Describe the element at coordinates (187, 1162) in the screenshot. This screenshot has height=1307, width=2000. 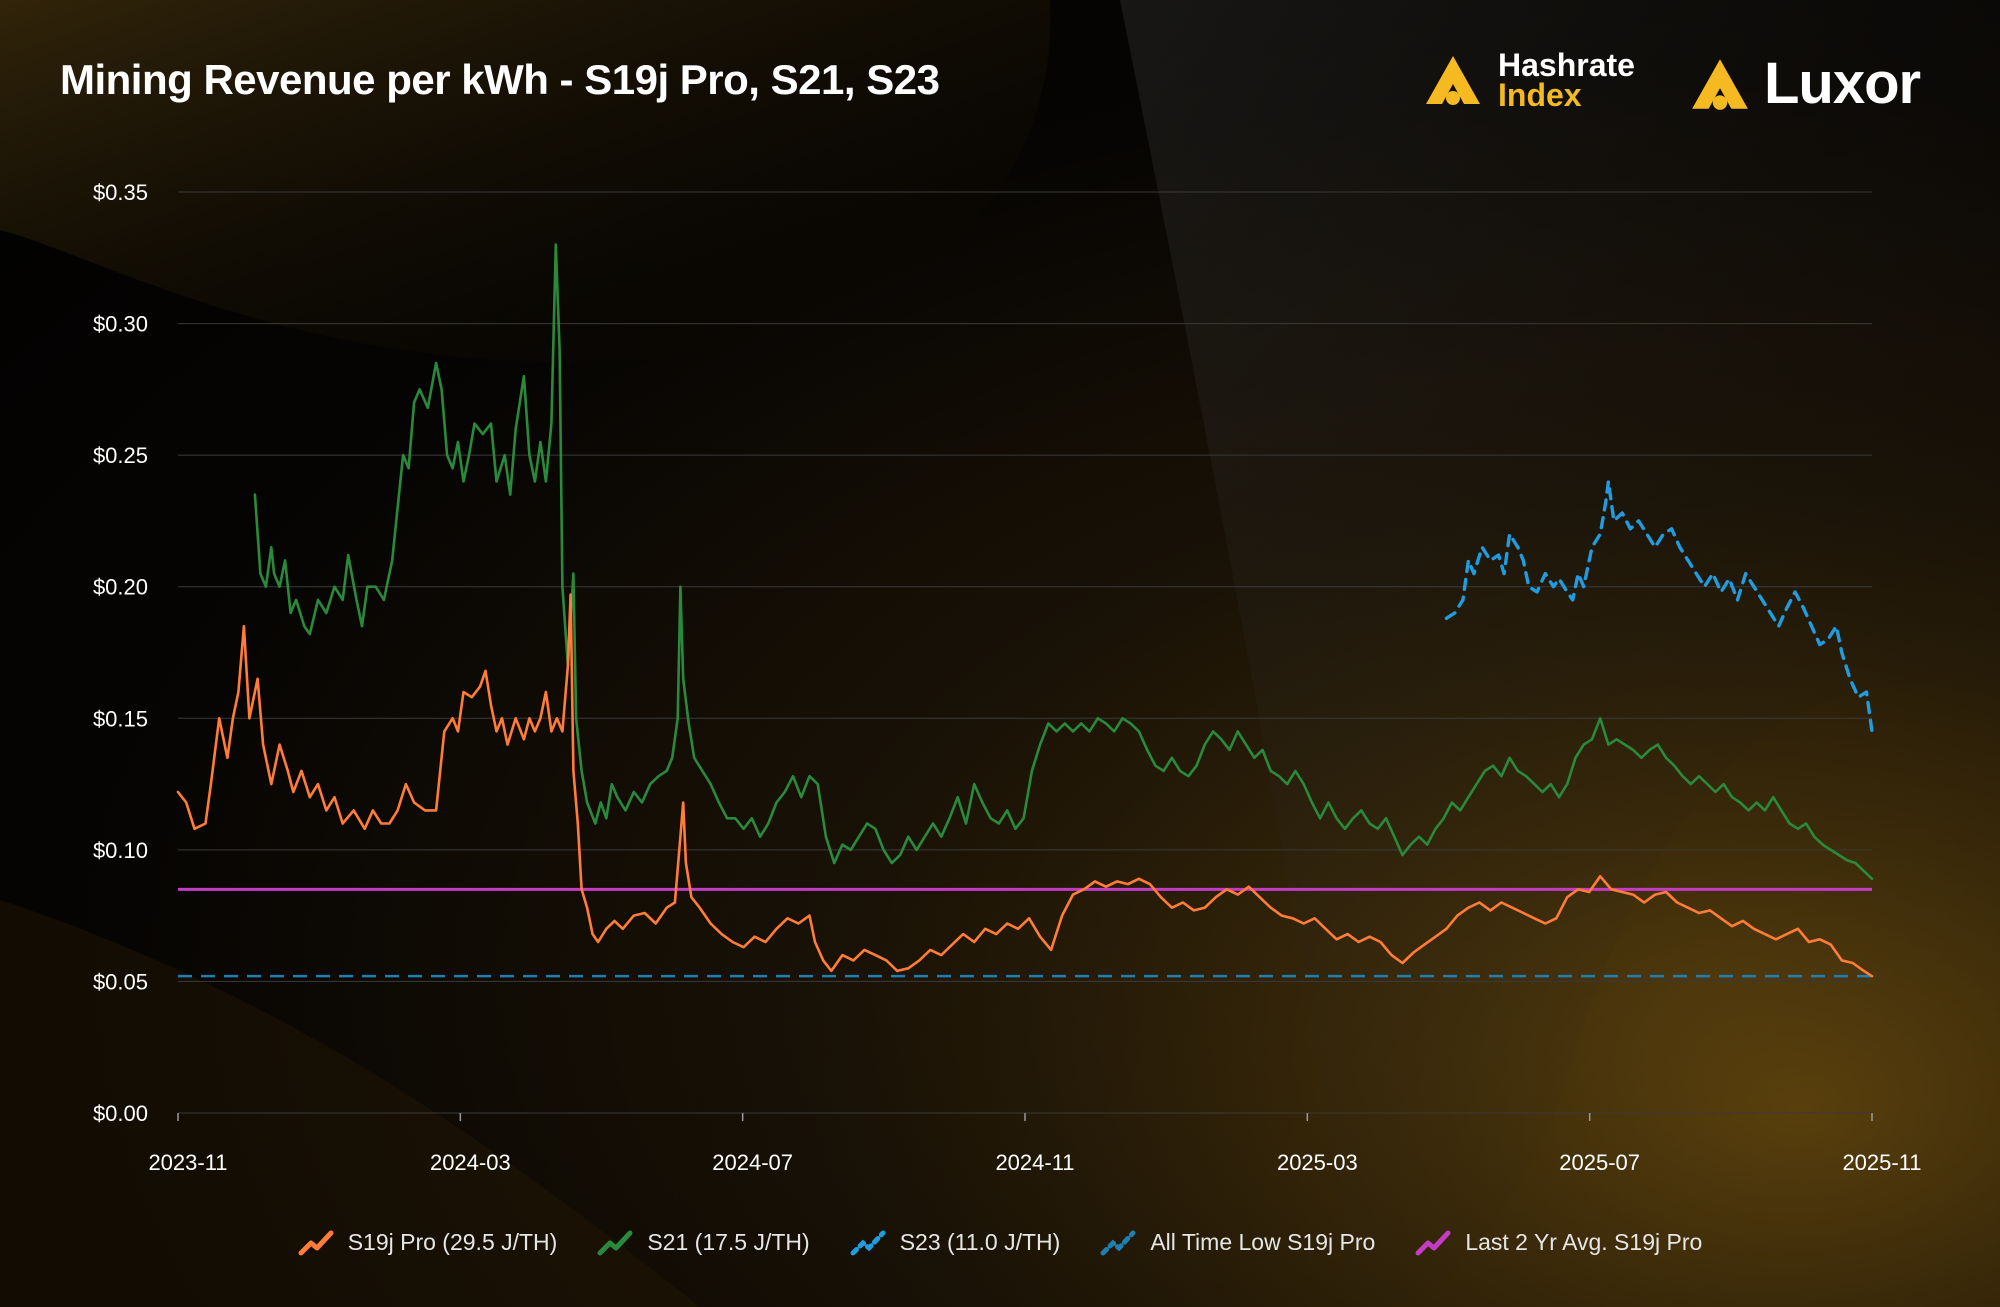
I see `x-tick-label: 2023-11` at that location.